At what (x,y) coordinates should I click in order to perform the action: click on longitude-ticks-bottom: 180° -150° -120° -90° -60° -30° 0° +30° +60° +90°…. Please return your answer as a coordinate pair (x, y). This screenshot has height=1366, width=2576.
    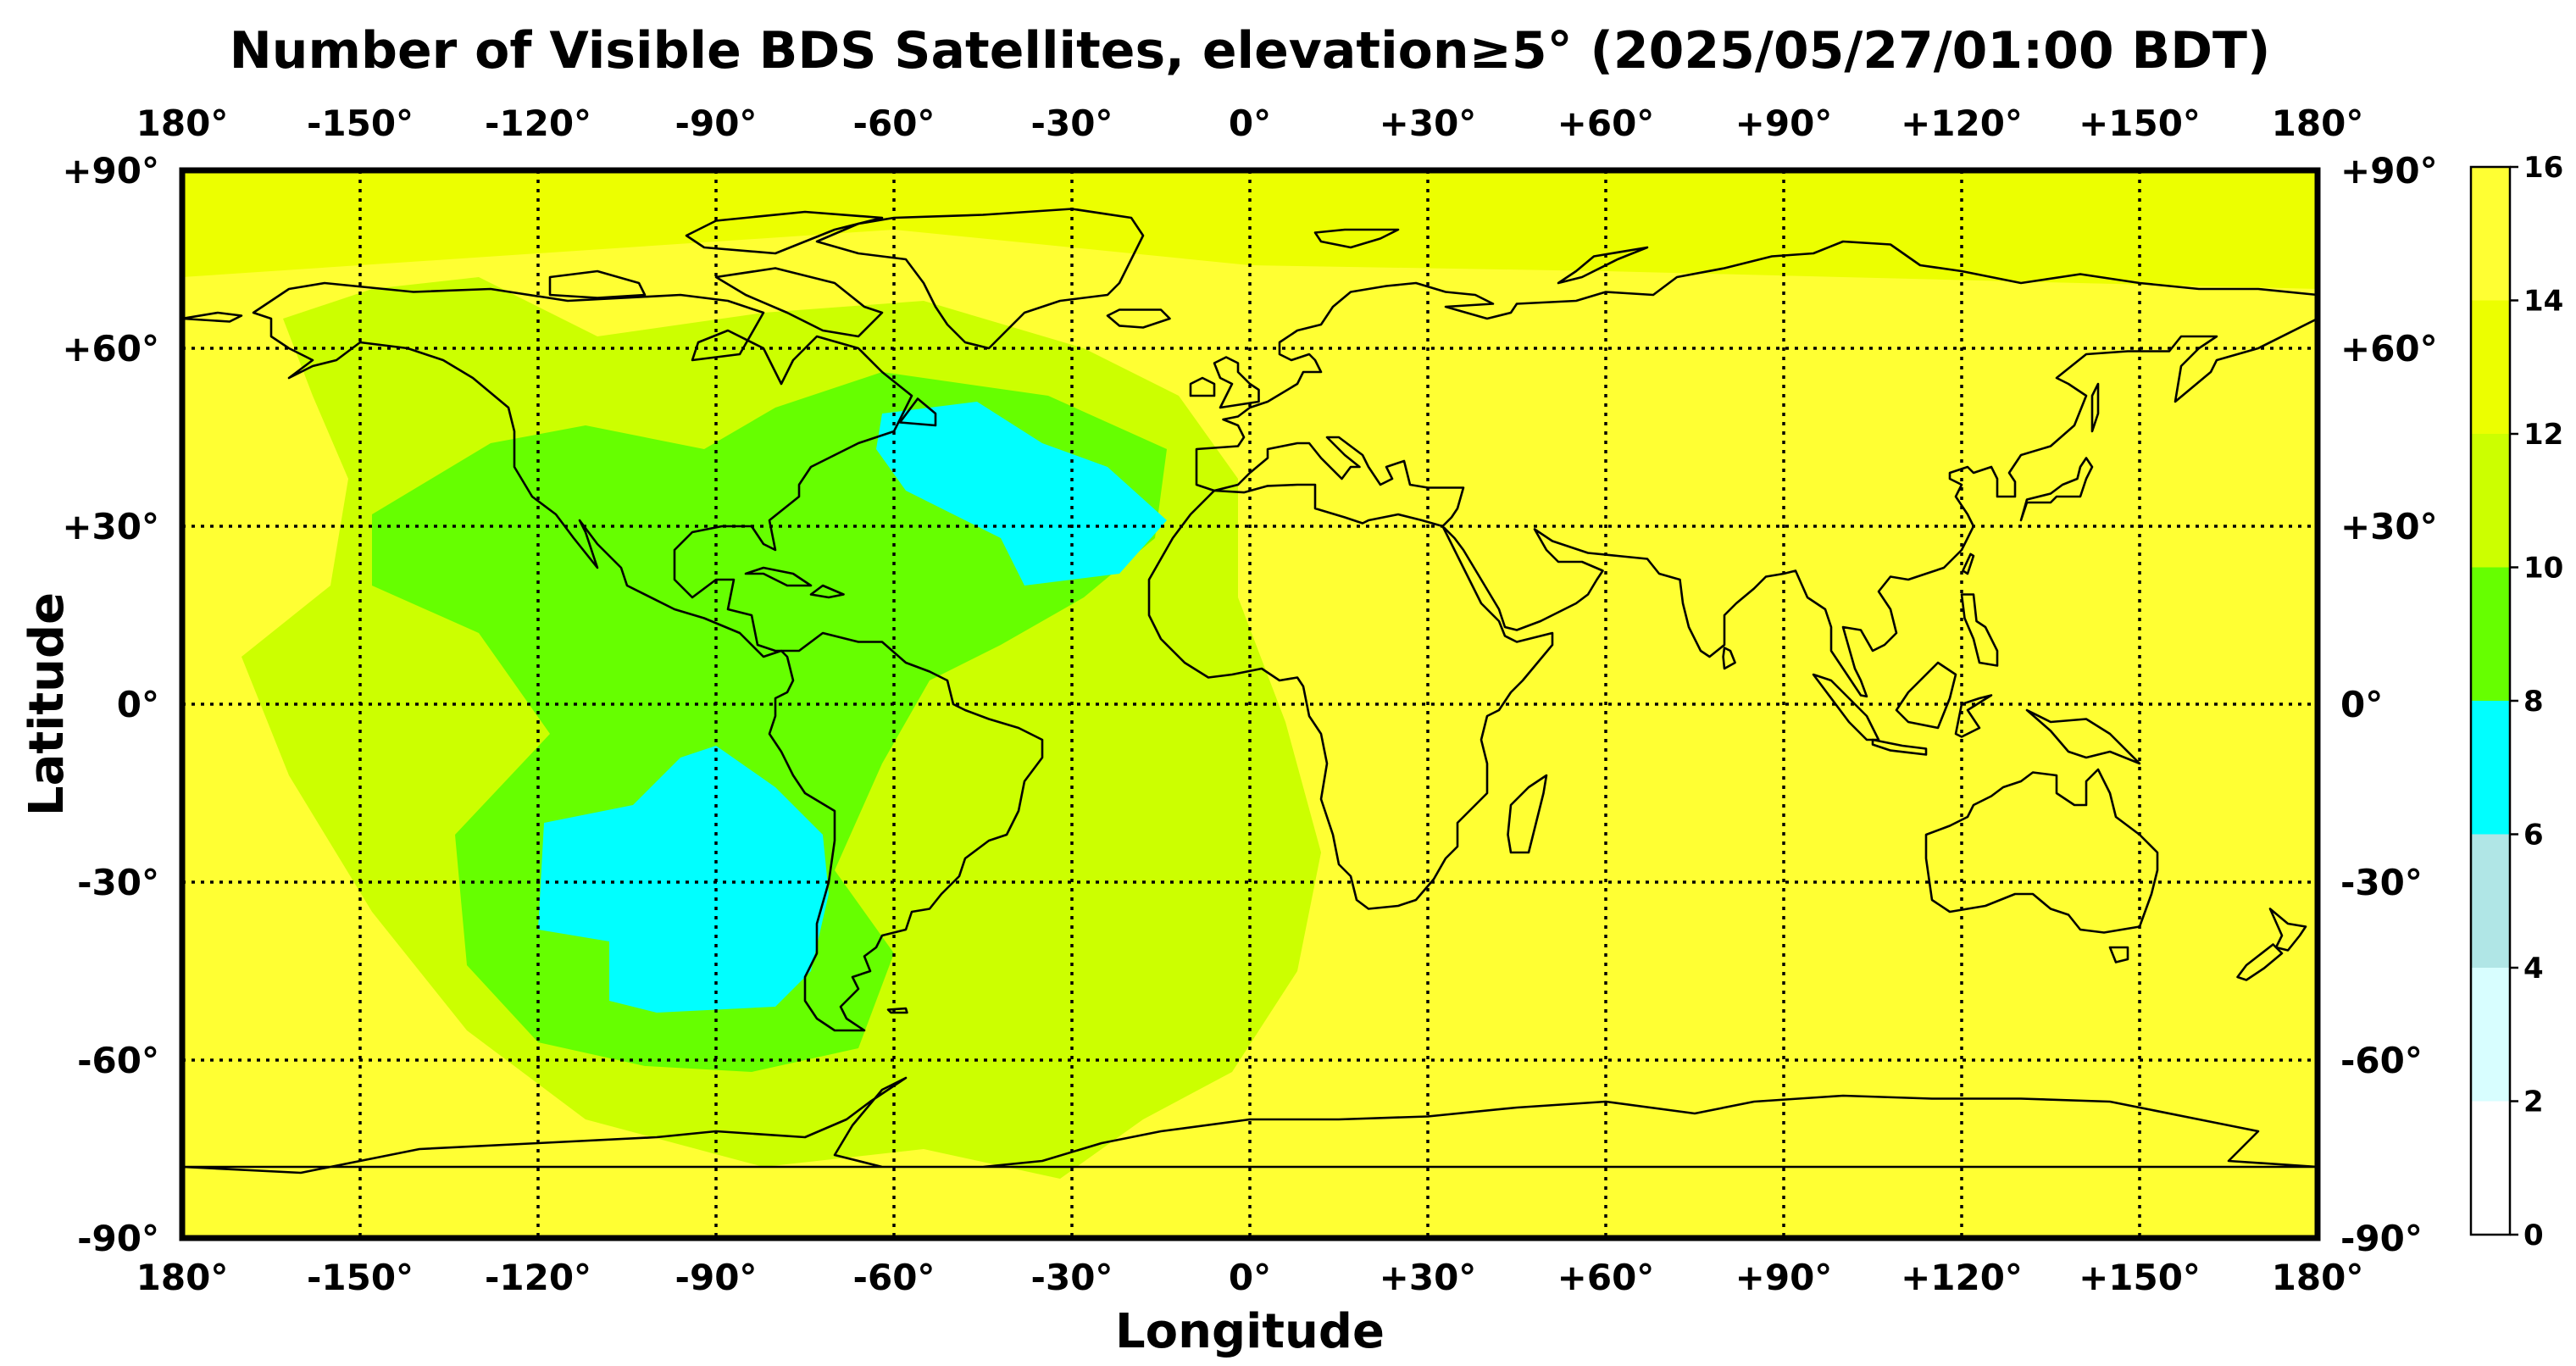
    Looking at the image, I should click on (1250, 1277).